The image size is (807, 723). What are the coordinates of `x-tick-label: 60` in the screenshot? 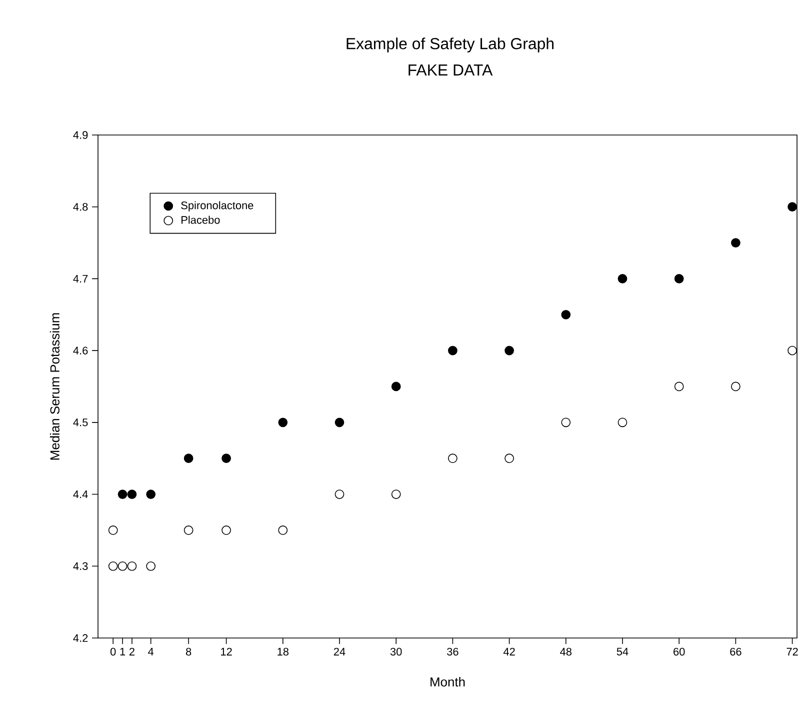 It's located at (679, 652).